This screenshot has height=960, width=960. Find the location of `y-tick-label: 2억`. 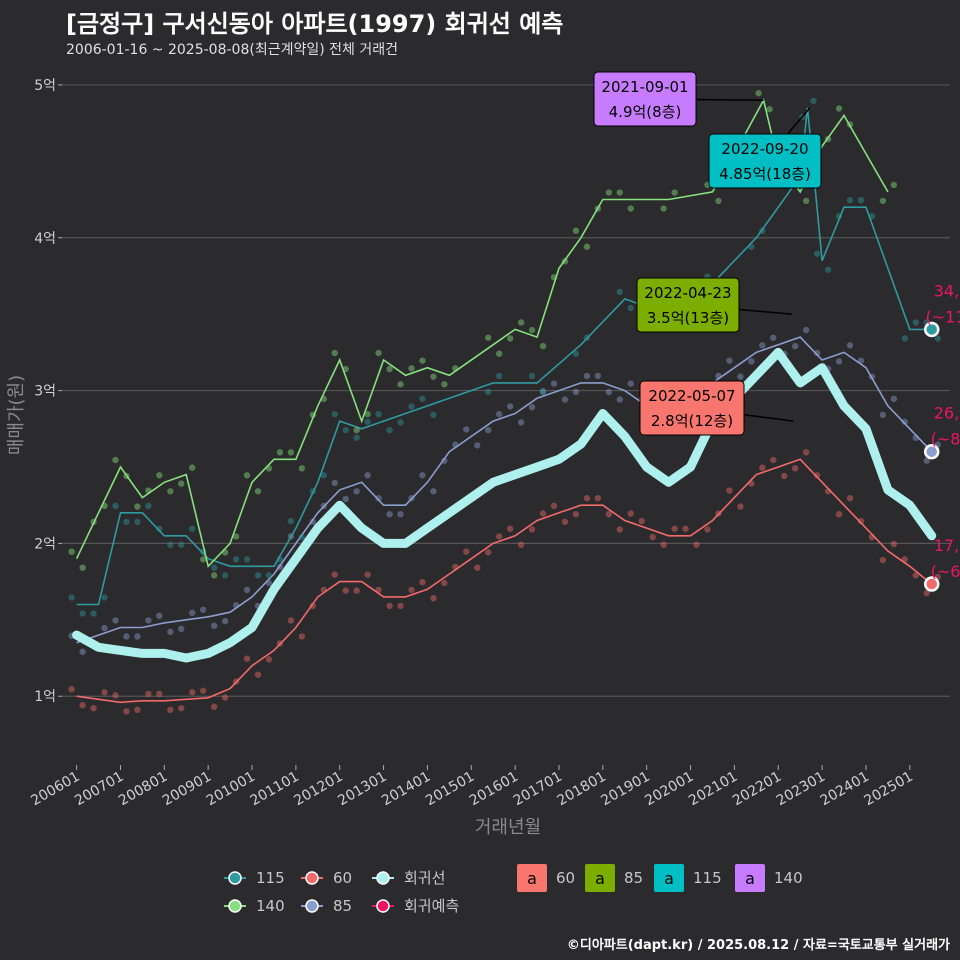

y-tick-label: 2억 is located at coordinates (45, 544).